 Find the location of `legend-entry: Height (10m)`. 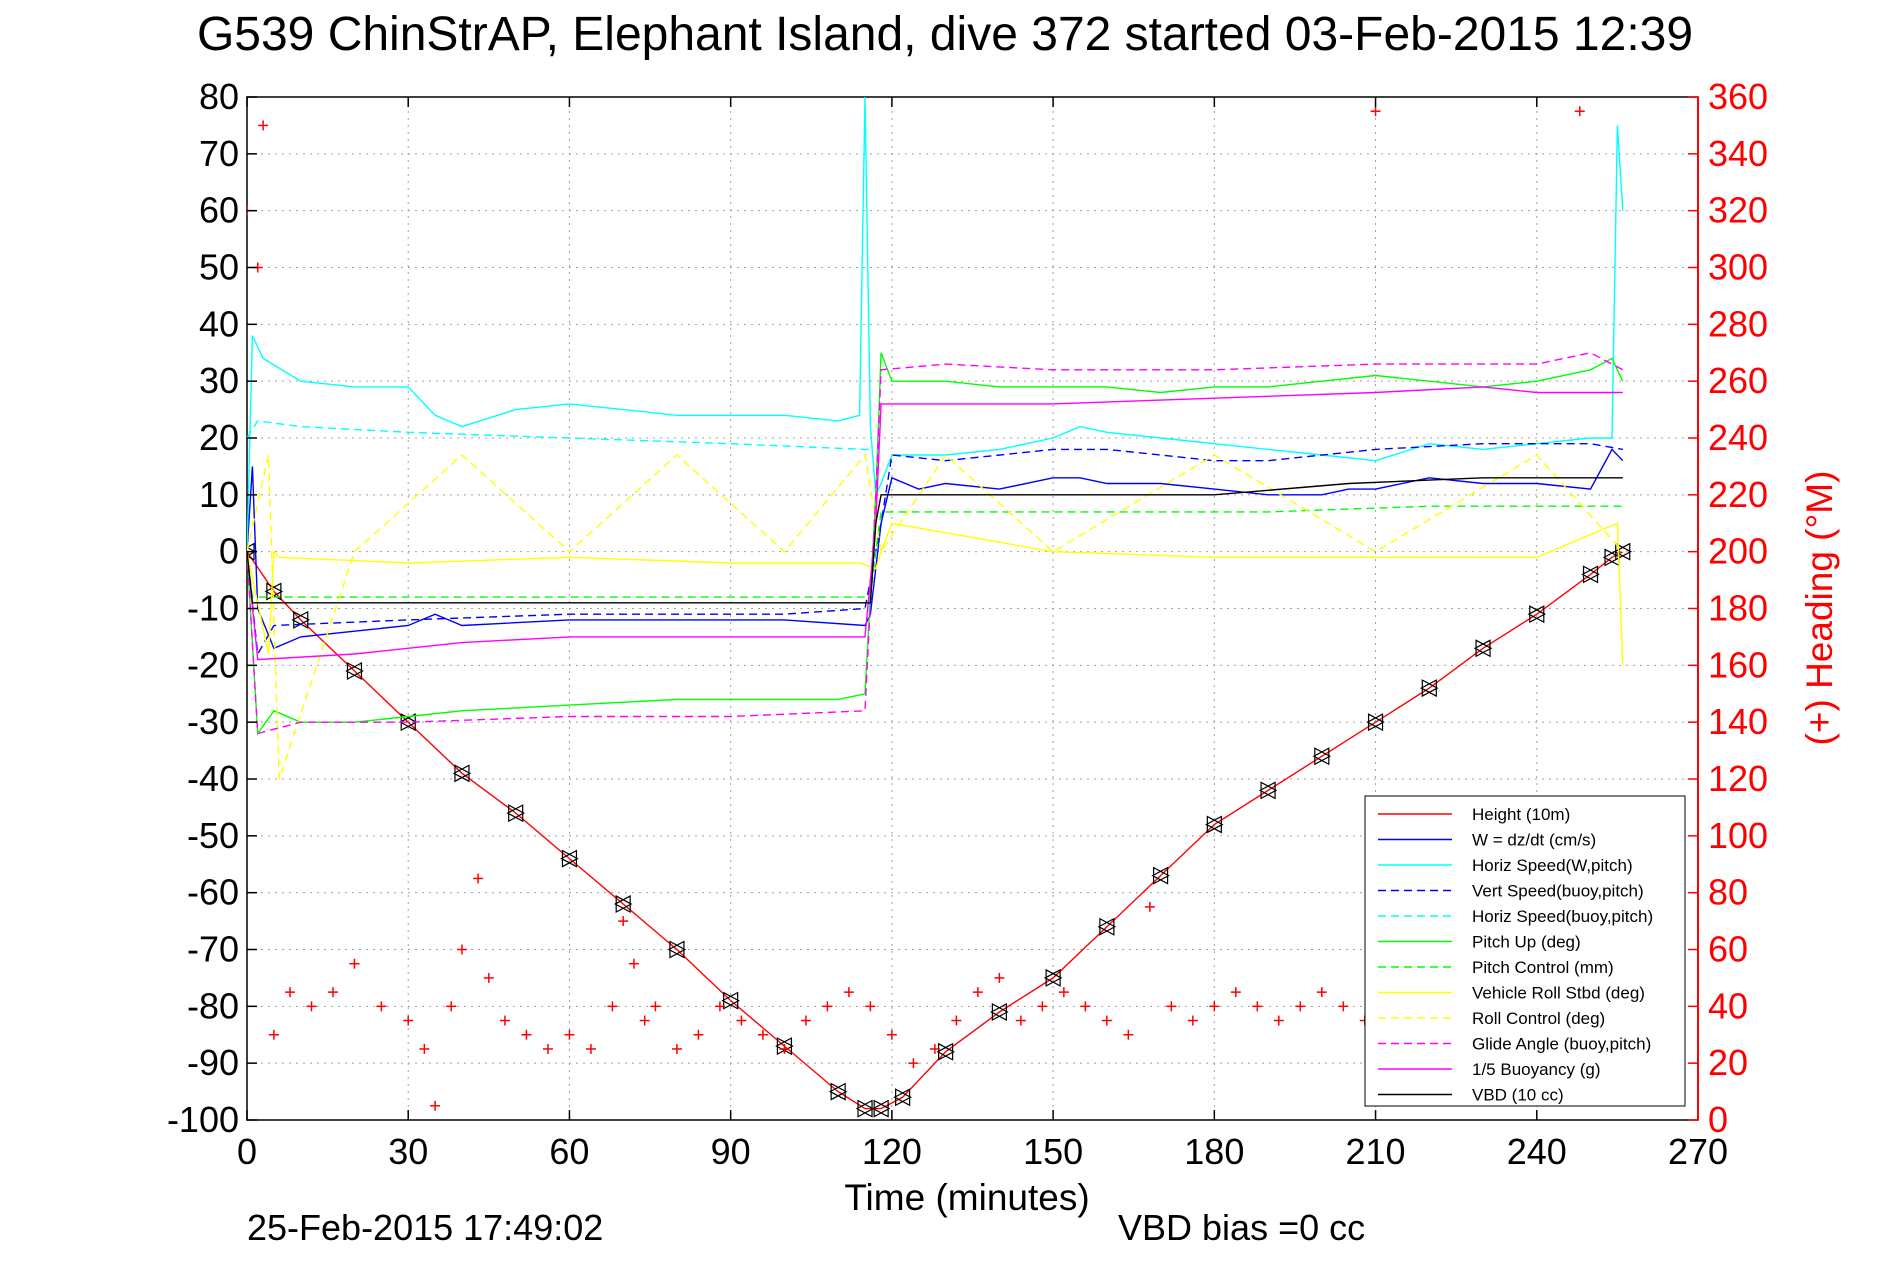

legend-entry: Height (10m) is located at coordinates (1474, 814).